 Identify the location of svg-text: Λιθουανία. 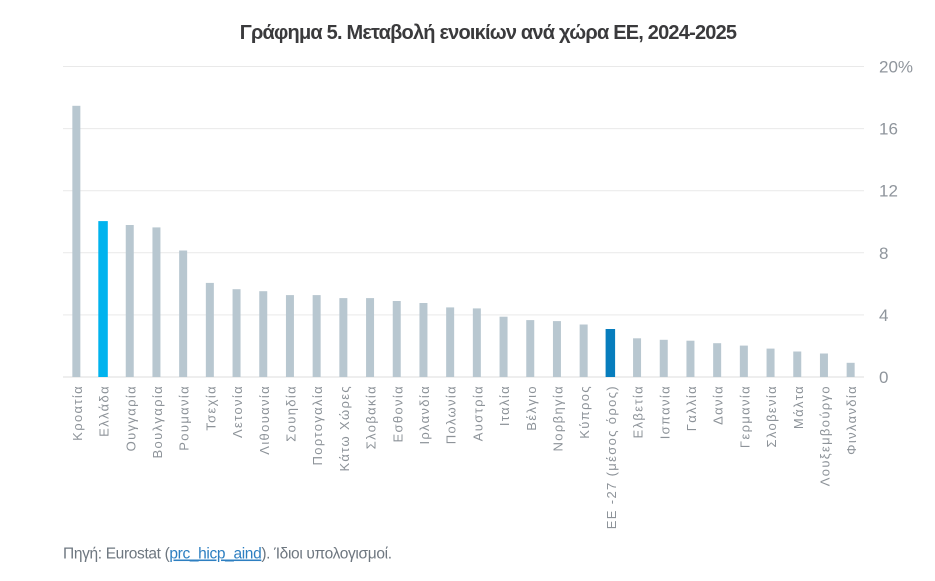
(264, 420).